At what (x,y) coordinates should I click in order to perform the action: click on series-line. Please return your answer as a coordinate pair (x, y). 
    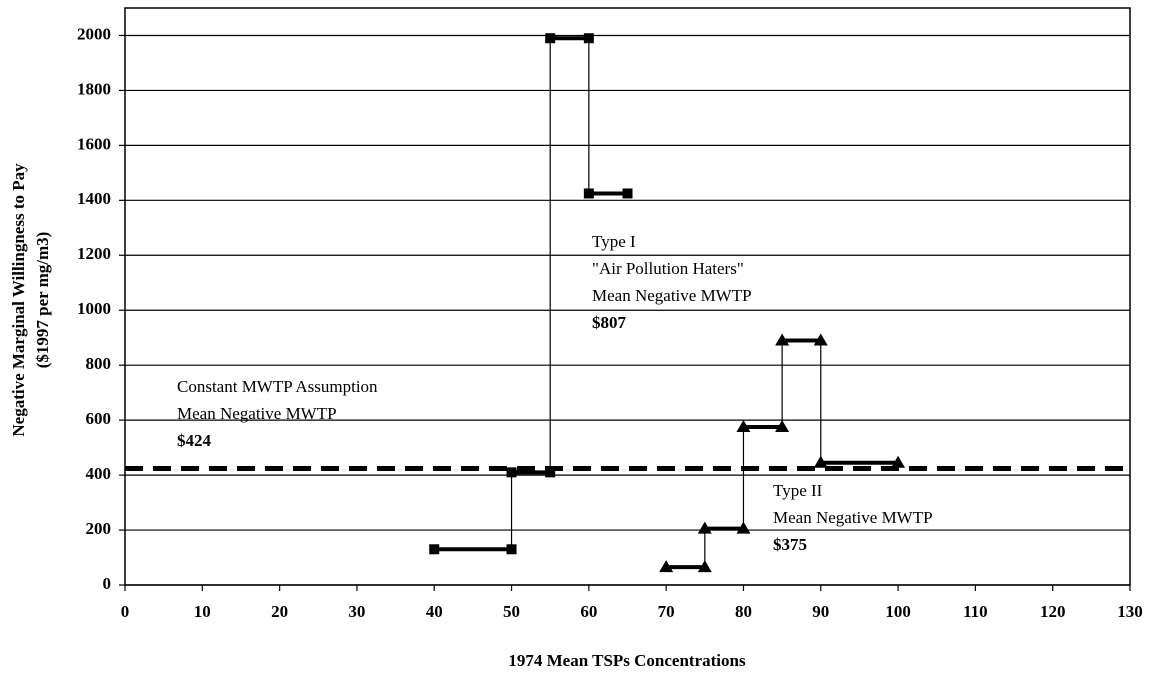
    Looking at the image, I should click on (531, 293).